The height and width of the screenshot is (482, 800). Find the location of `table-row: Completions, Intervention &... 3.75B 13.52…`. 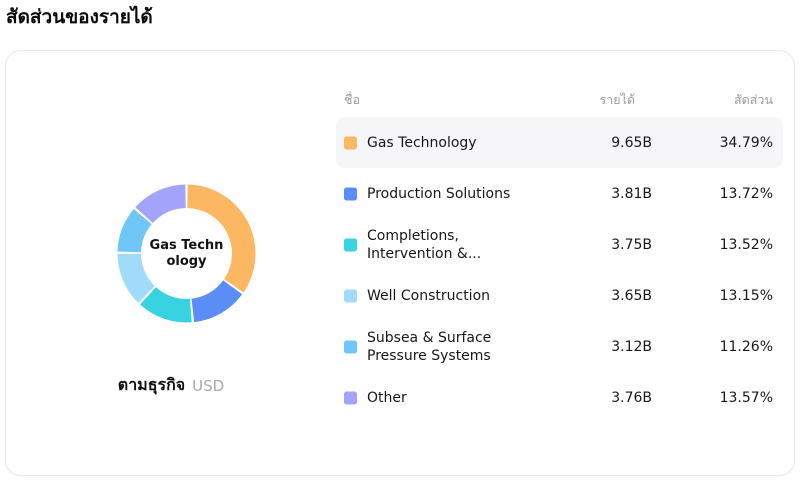

table-row: Completions, Intervention &... 3.75B 13.52… is located at coordinates (559, 244).